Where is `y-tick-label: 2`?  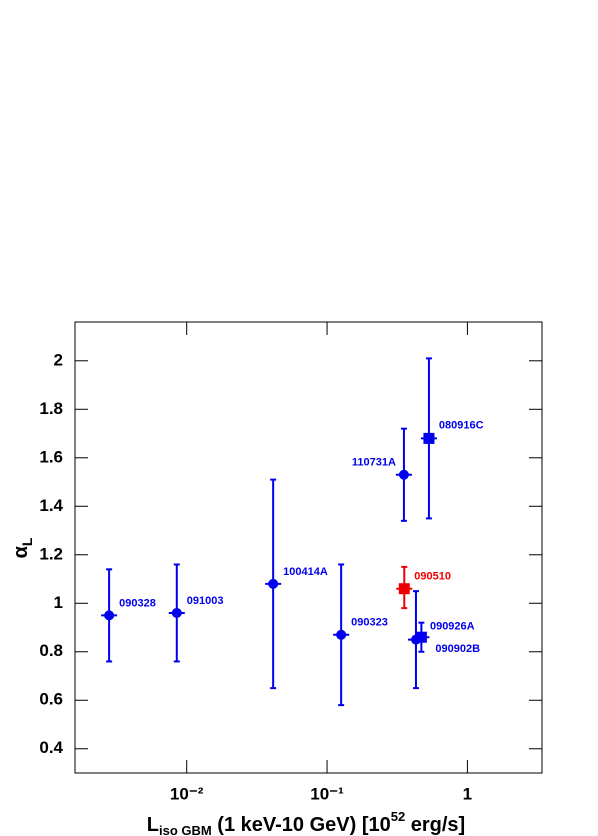 y-tick-label: 2 is located at coordinates (58, 359).